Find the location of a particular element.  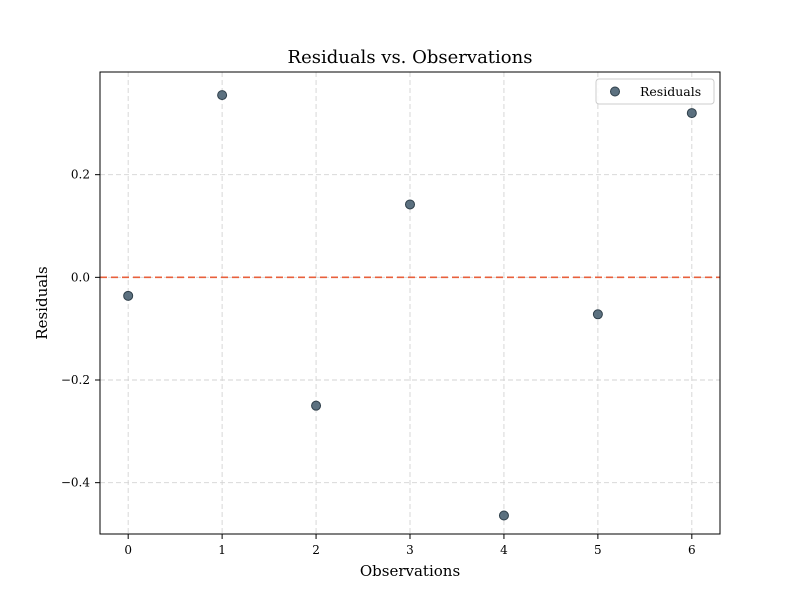

legend-label: Residuals is located at coordinates (670, 91).